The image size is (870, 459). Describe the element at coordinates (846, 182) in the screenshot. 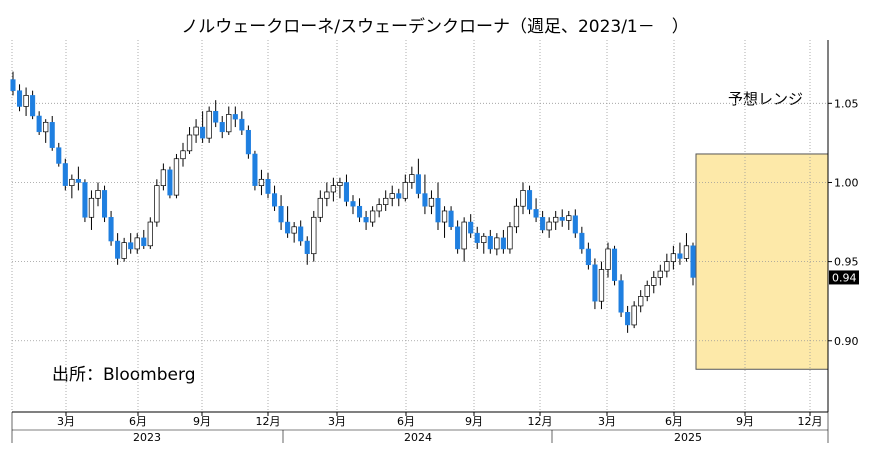

I see `y-tick-label: 1.00` at that location.